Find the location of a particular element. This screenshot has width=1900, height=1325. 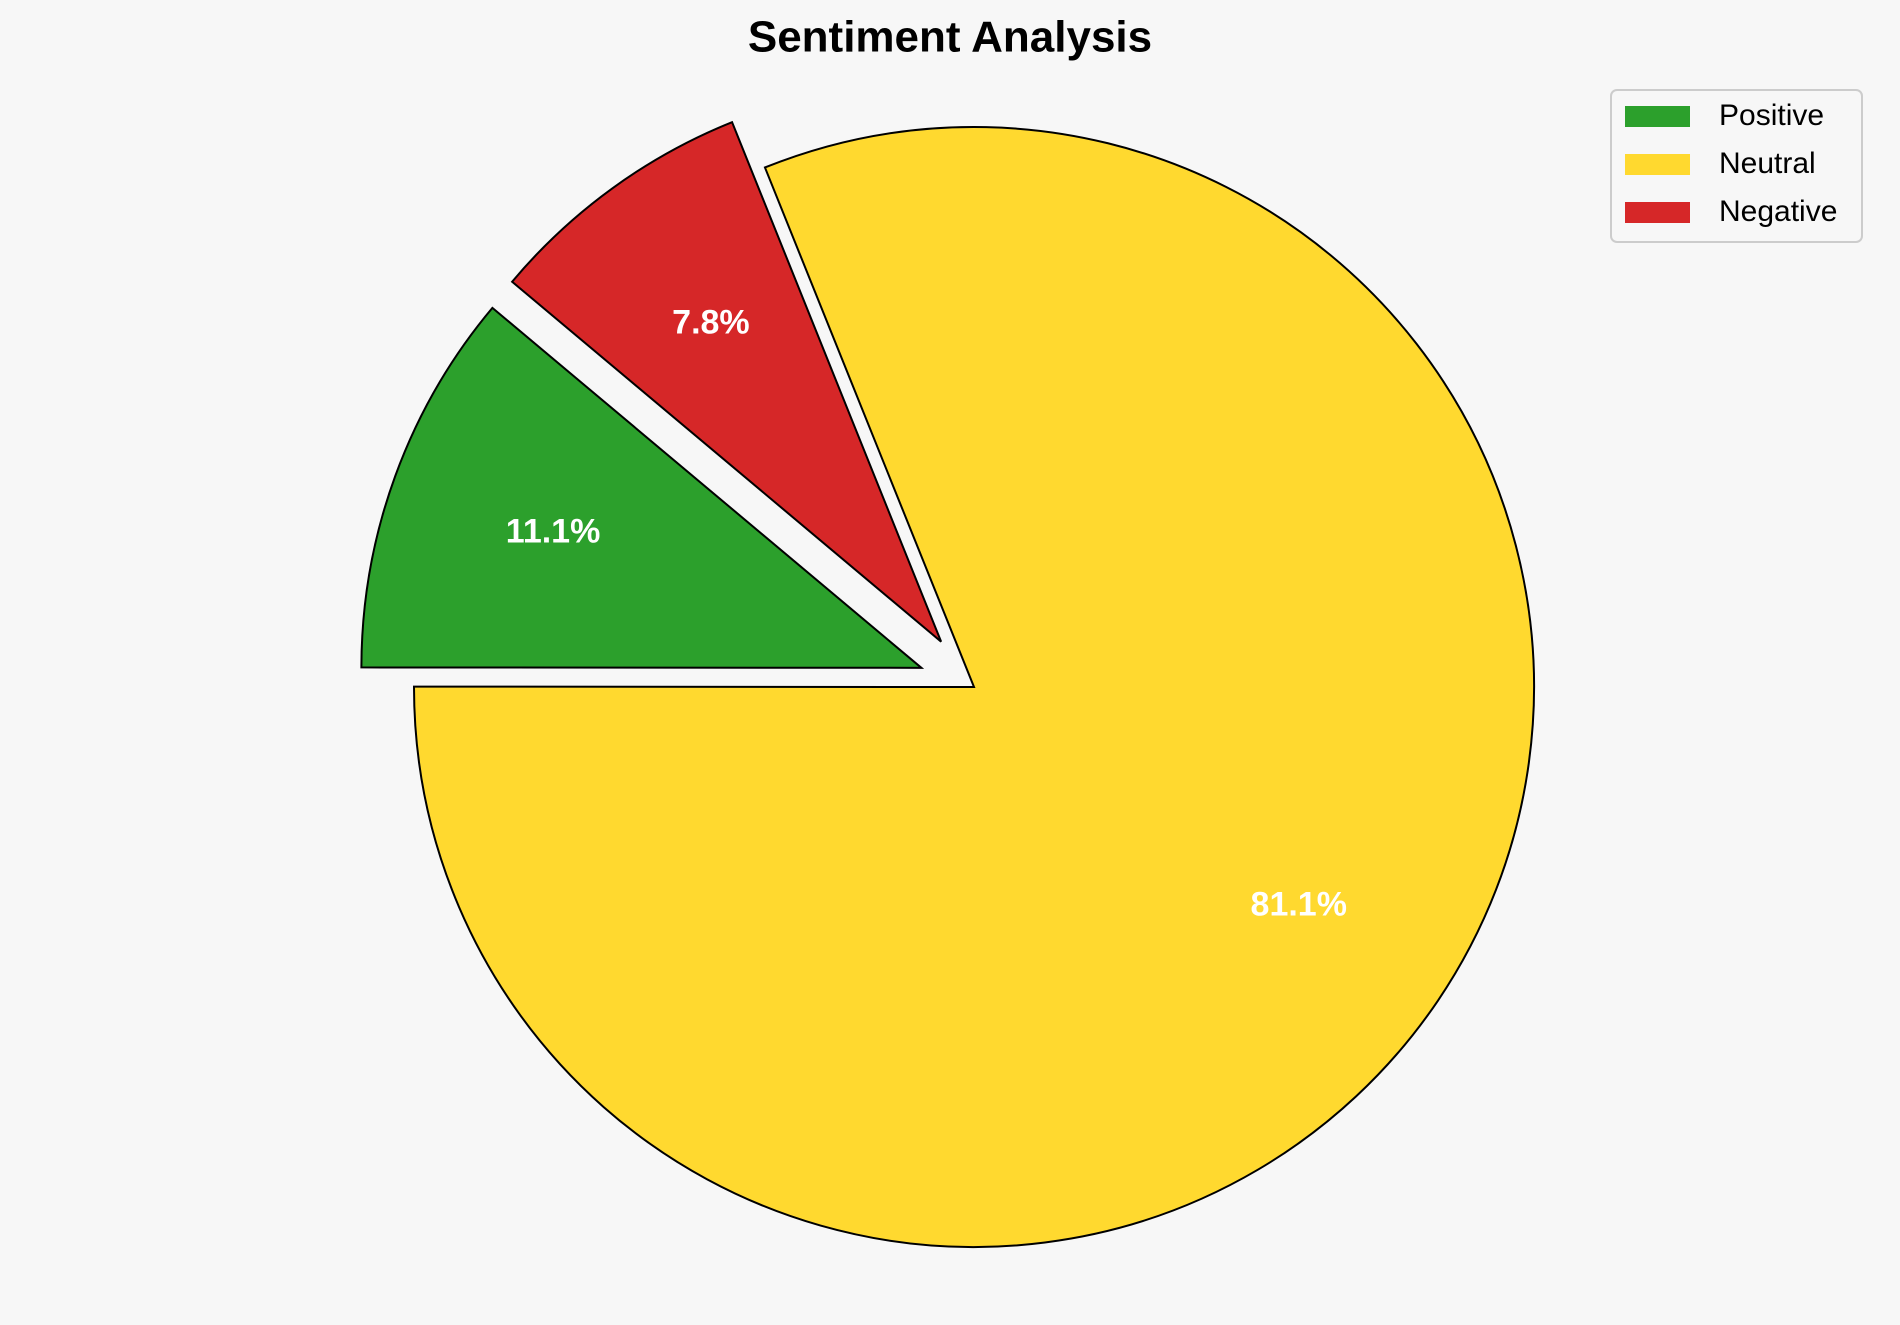

legend: Positive Neutral Negative is located at coordinates (1736, 166).